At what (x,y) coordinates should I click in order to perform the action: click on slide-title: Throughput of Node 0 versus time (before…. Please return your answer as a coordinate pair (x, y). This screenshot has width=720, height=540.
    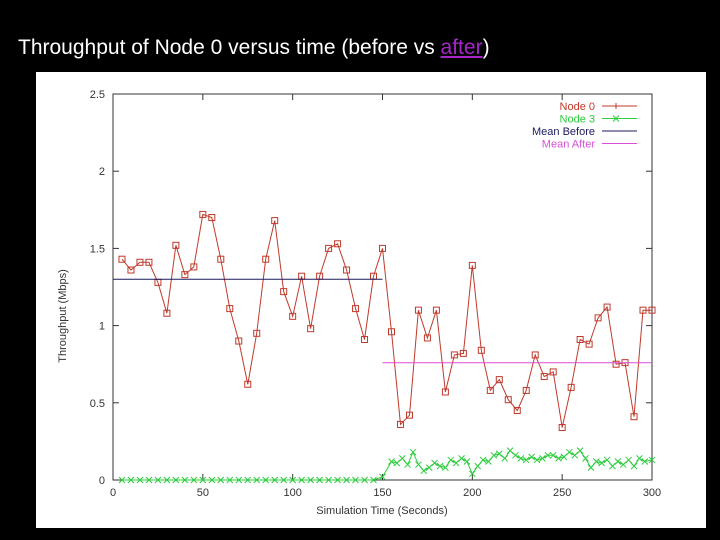
    Looking at the image, I should click on (254, 48).